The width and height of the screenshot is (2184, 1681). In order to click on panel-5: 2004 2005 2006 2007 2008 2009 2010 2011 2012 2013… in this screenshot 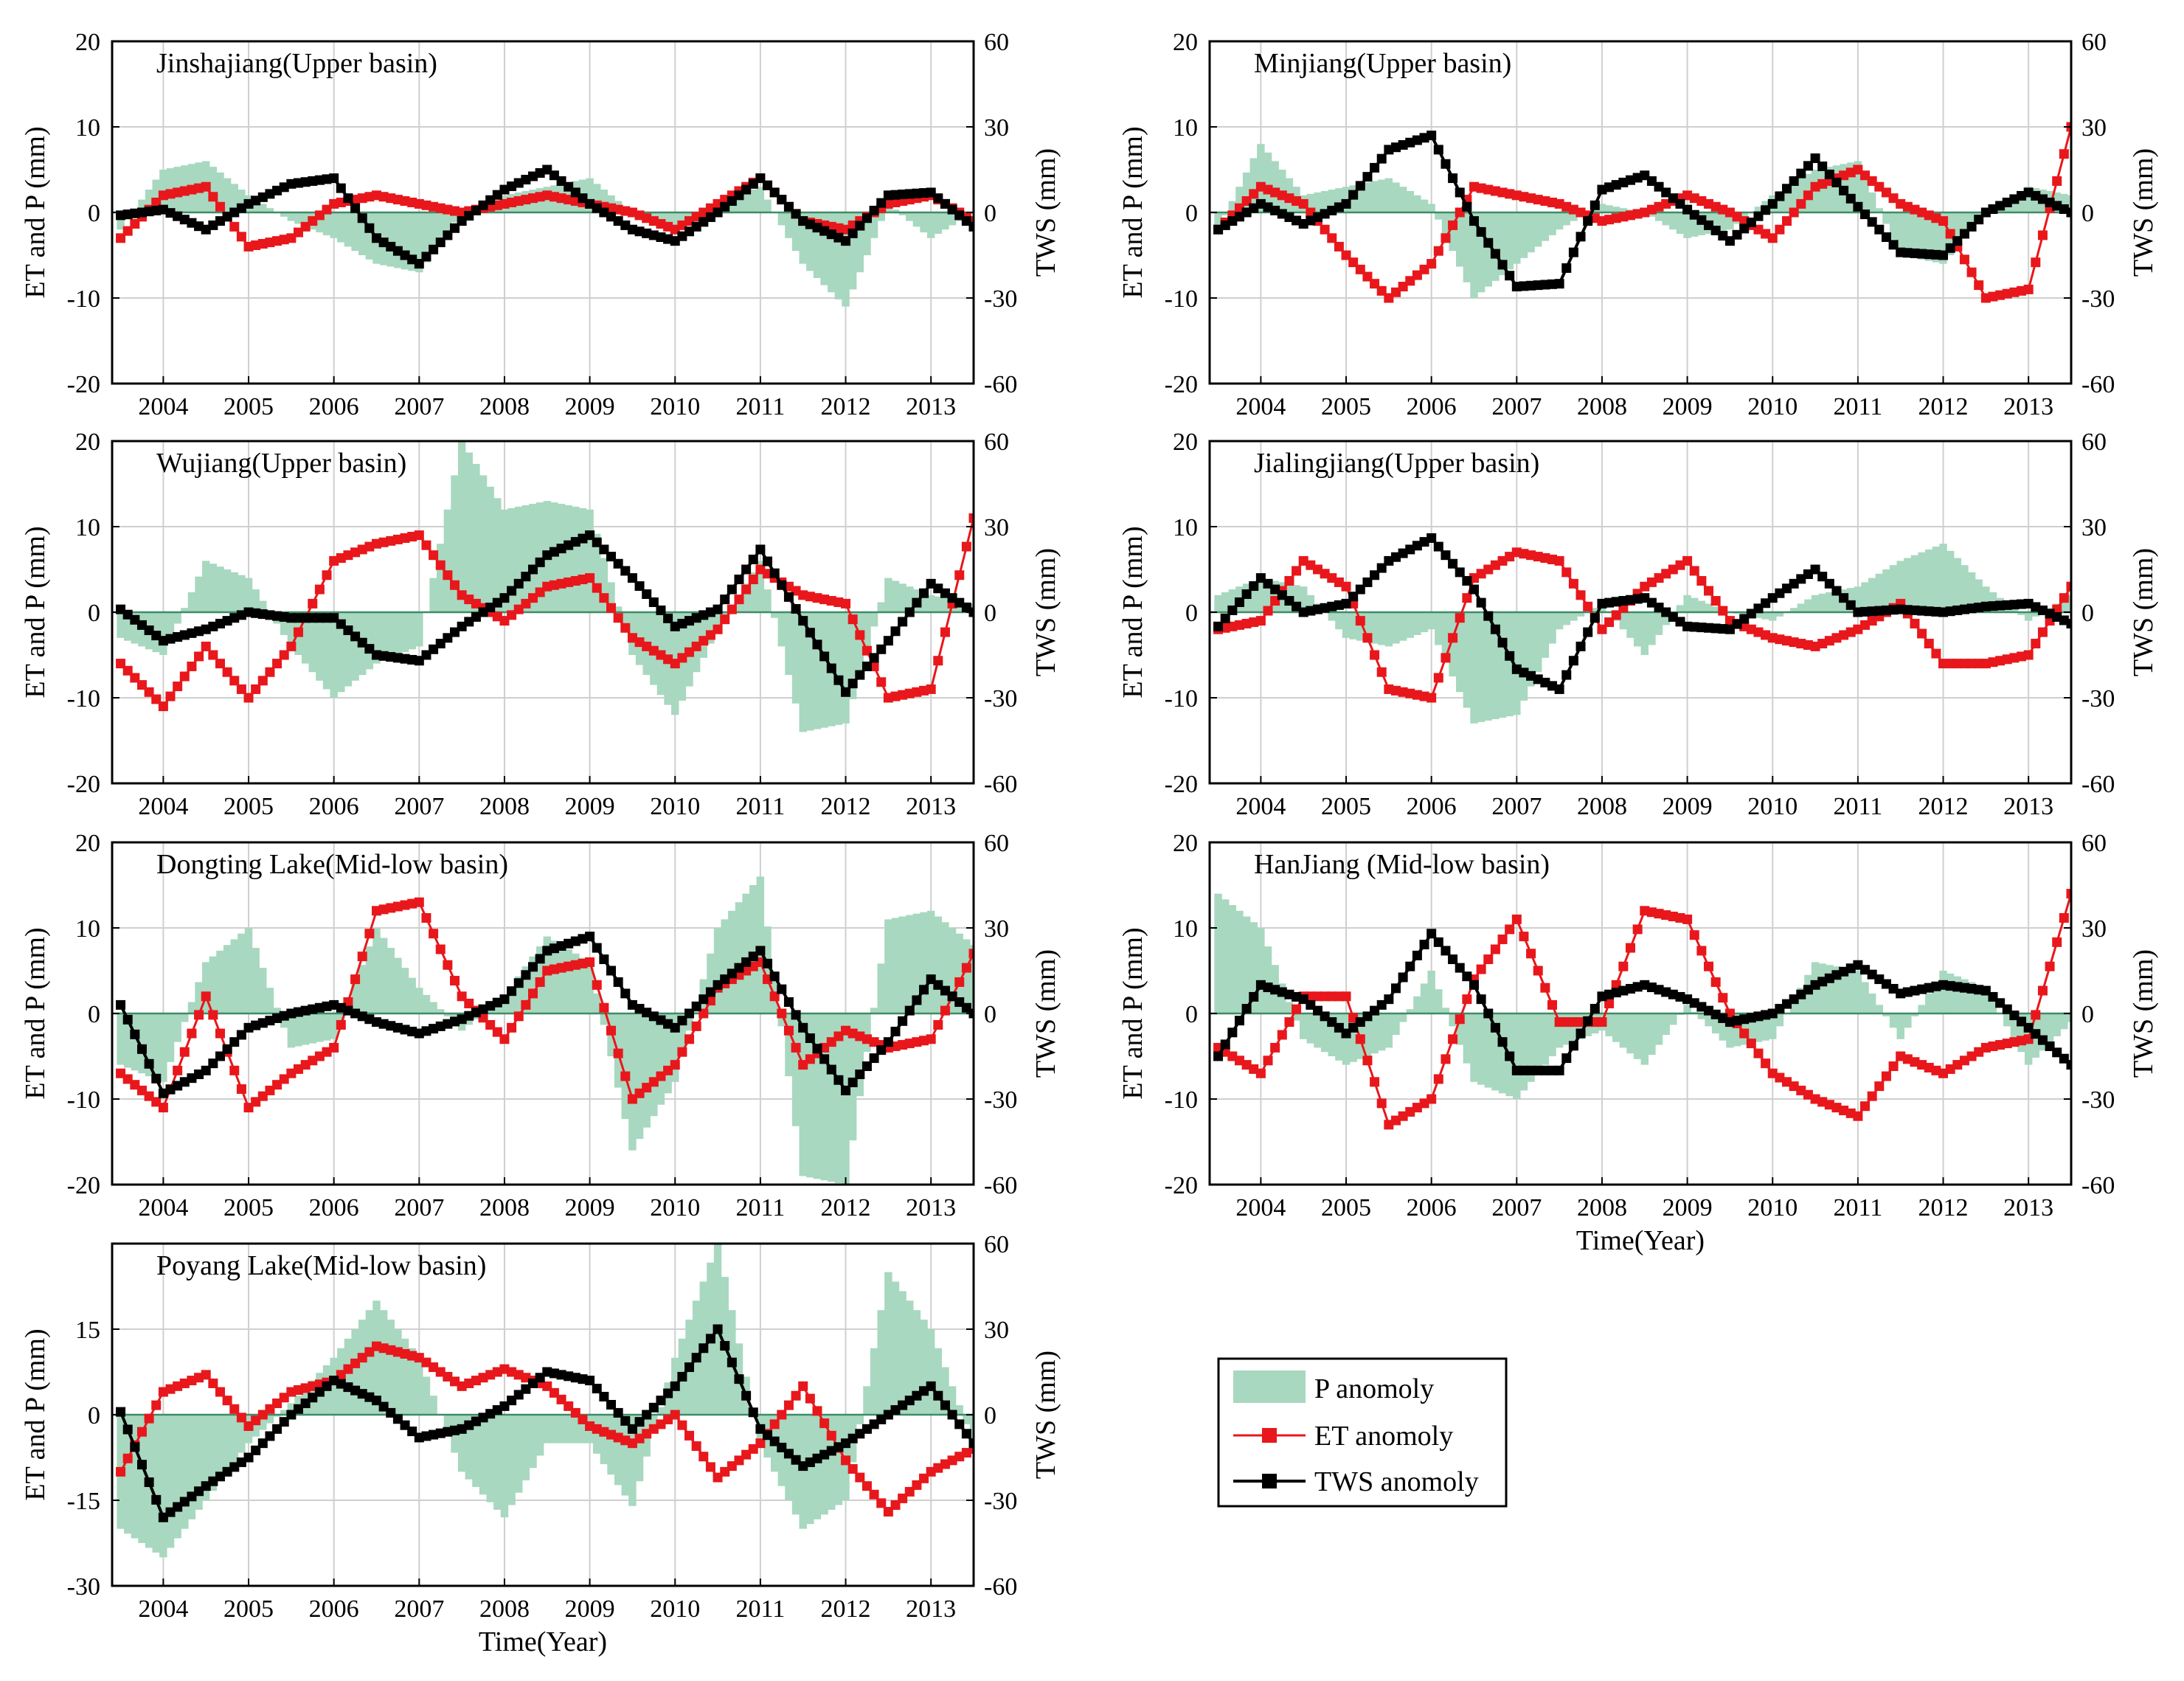, I will do `click(540, 1025)`.